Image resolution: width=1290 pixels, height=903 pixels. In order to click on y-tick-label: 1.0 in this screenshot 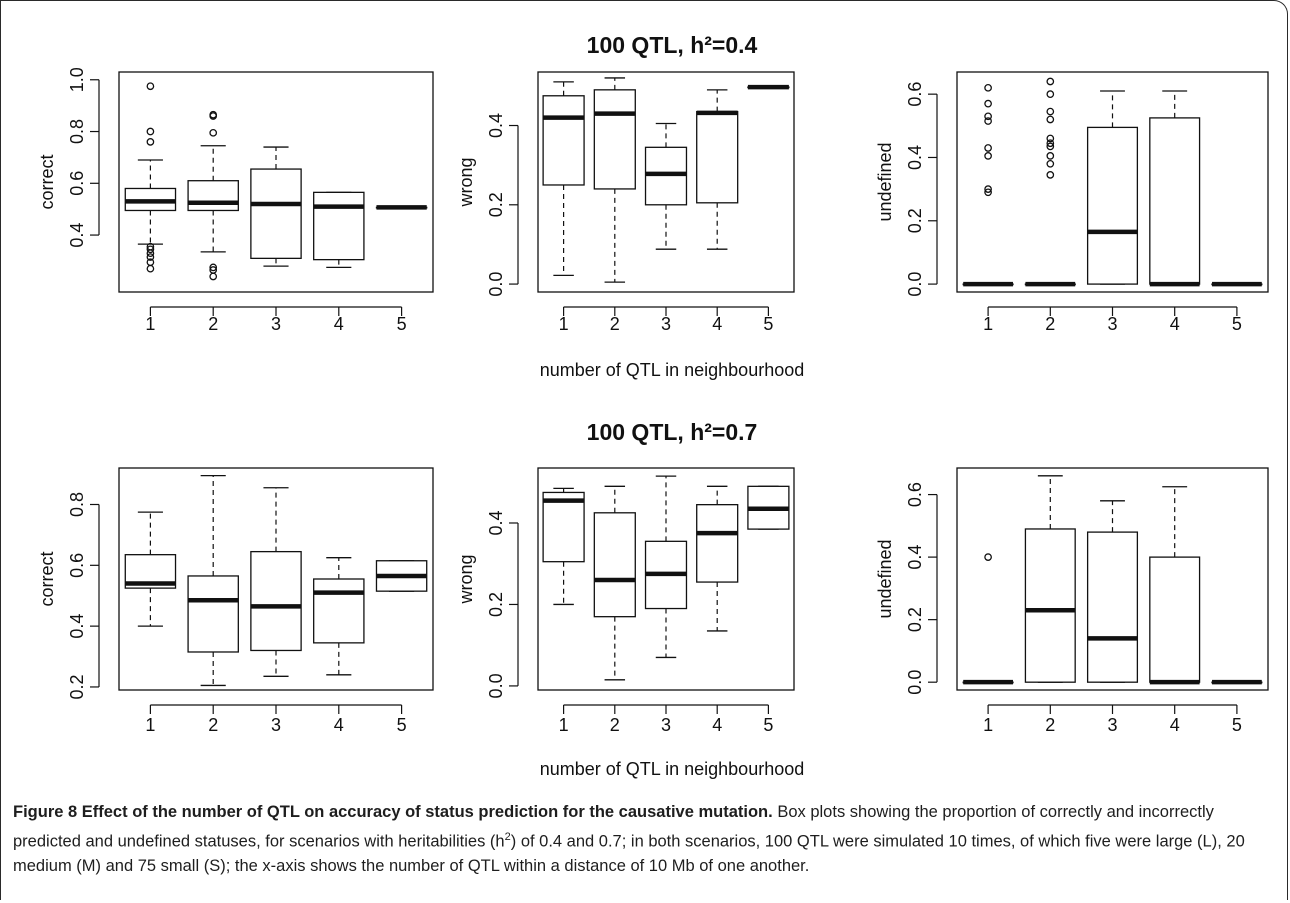, I will do `click(77, 79)`.